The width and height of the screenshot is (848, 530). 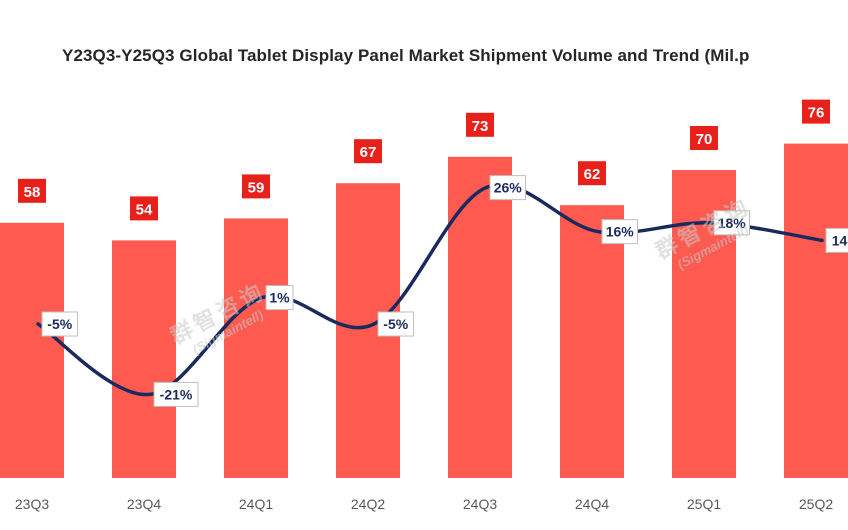 I want to click on bar-23Q4, so click(x=144, y=359).